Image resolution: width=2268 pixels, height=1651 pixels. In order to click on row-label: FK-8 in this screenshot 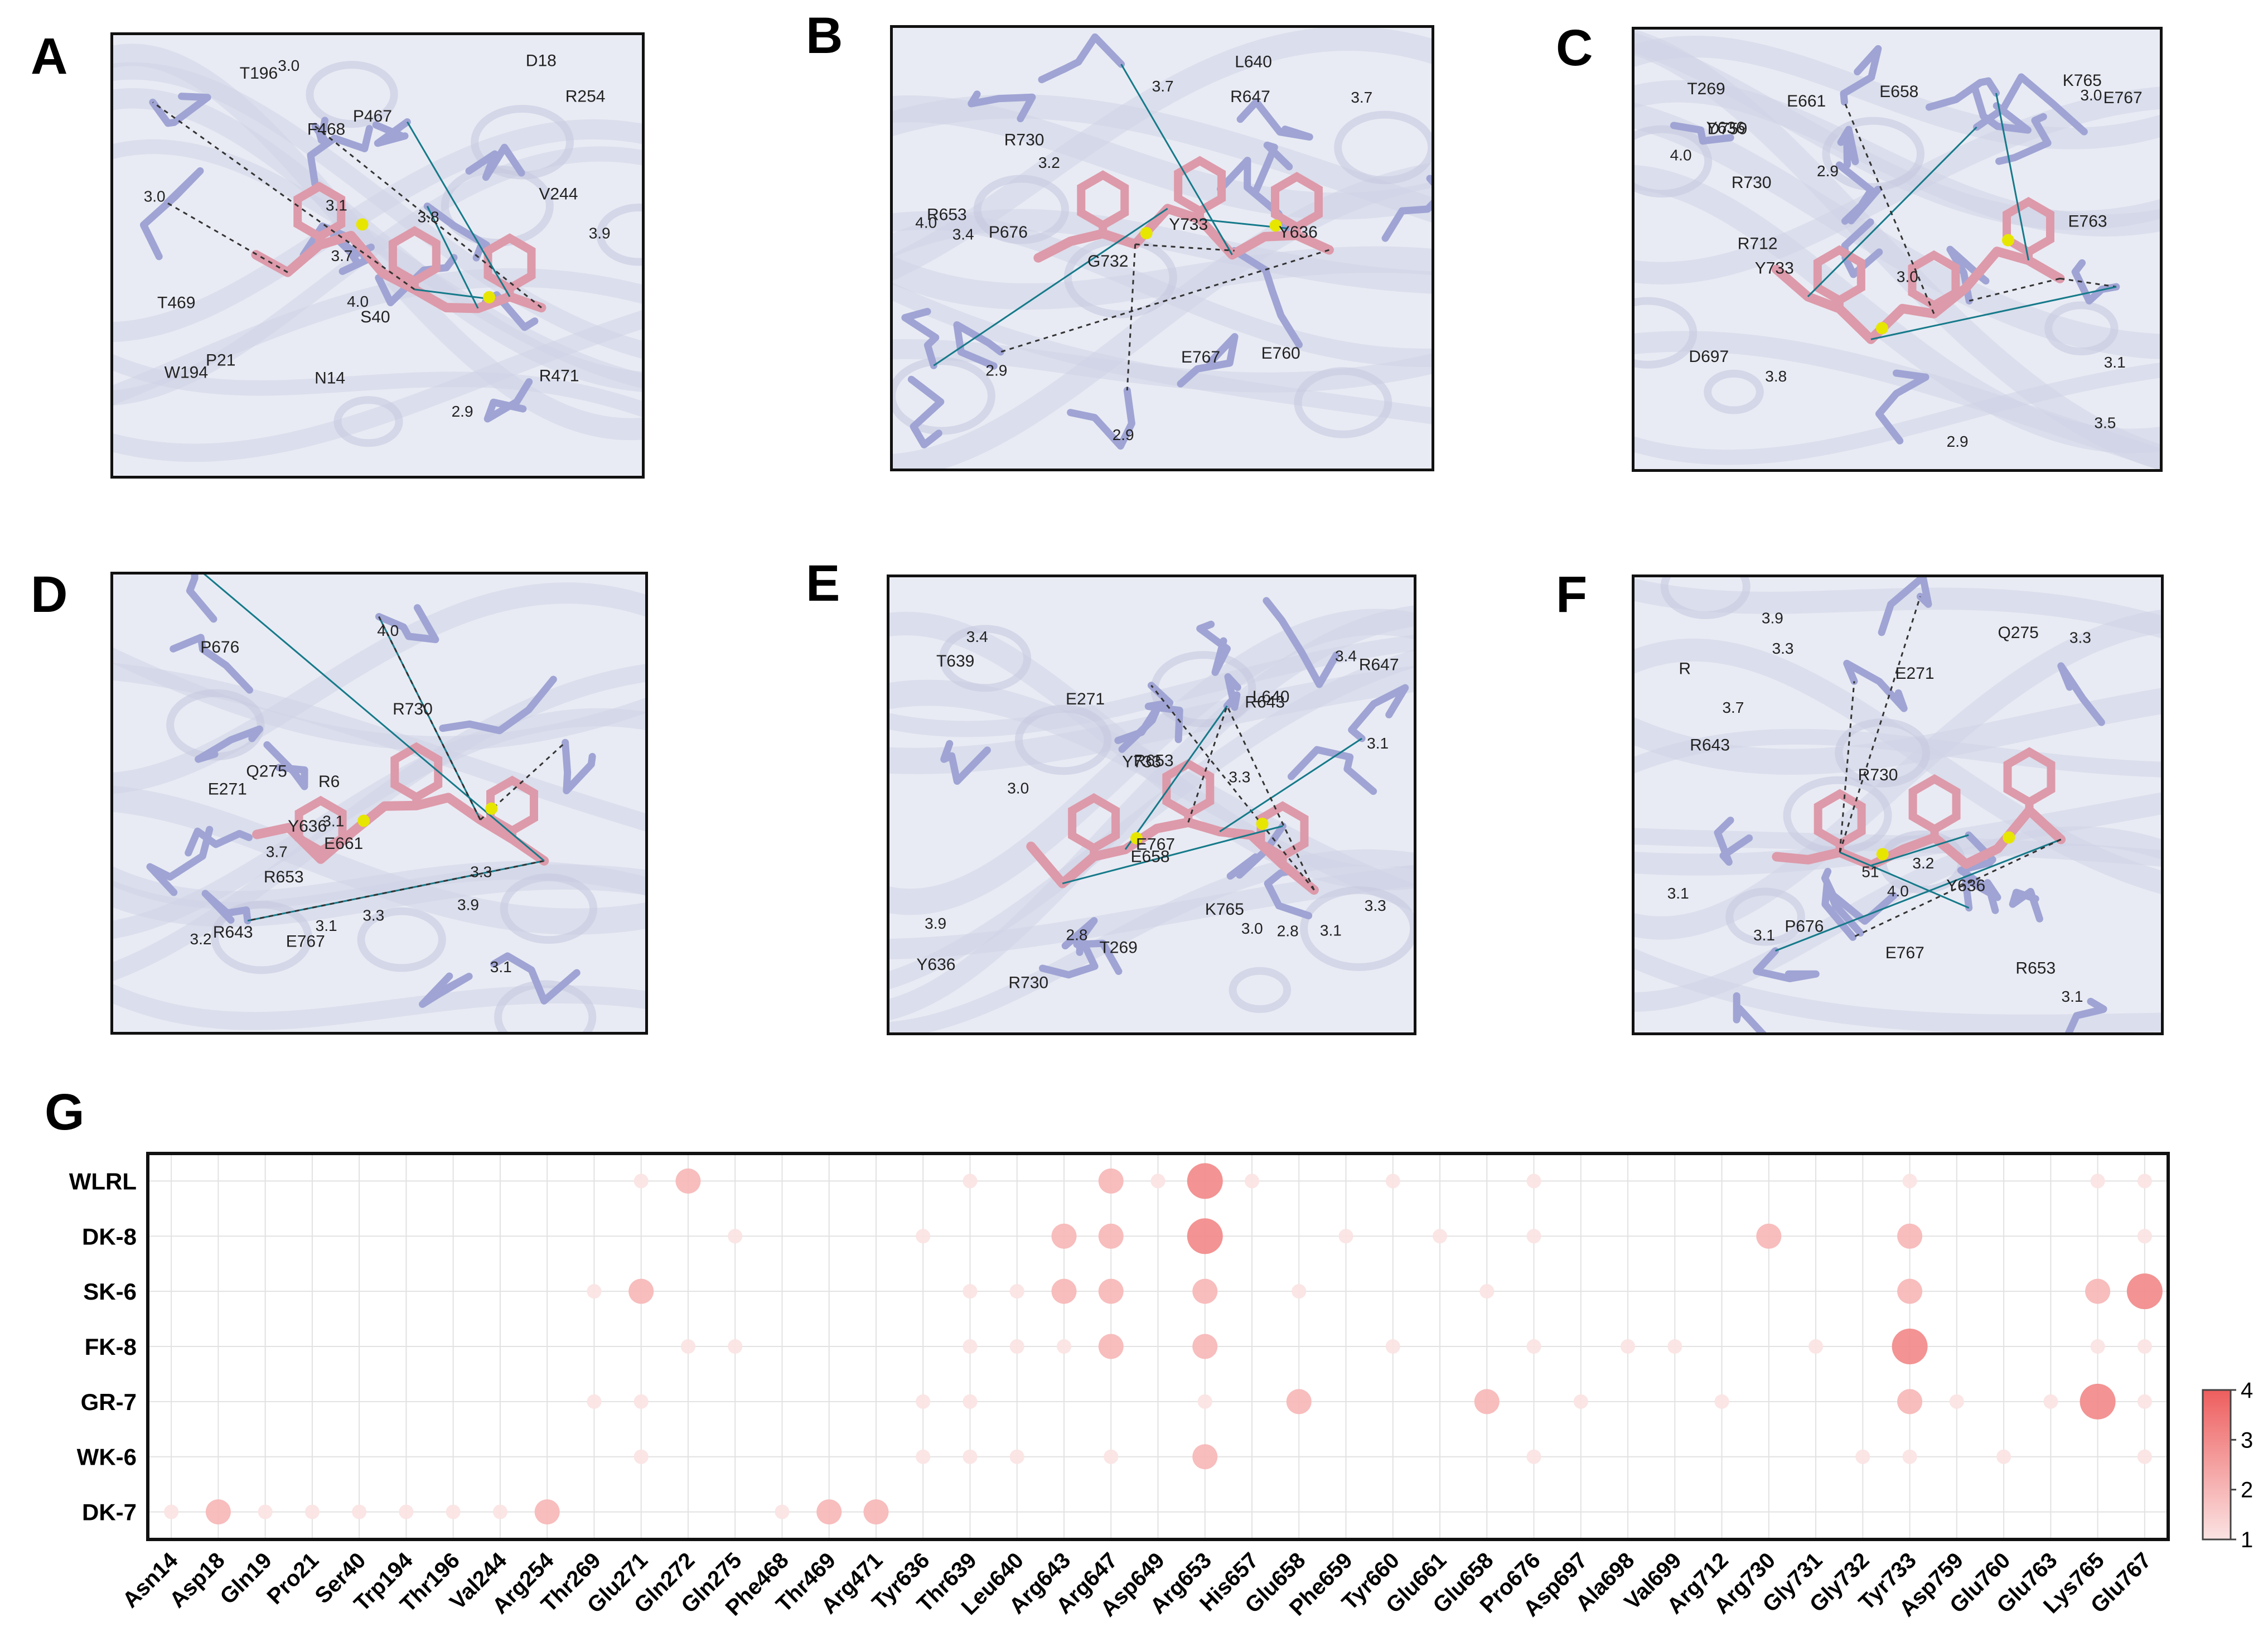, I will do `click(111, 1347)`.